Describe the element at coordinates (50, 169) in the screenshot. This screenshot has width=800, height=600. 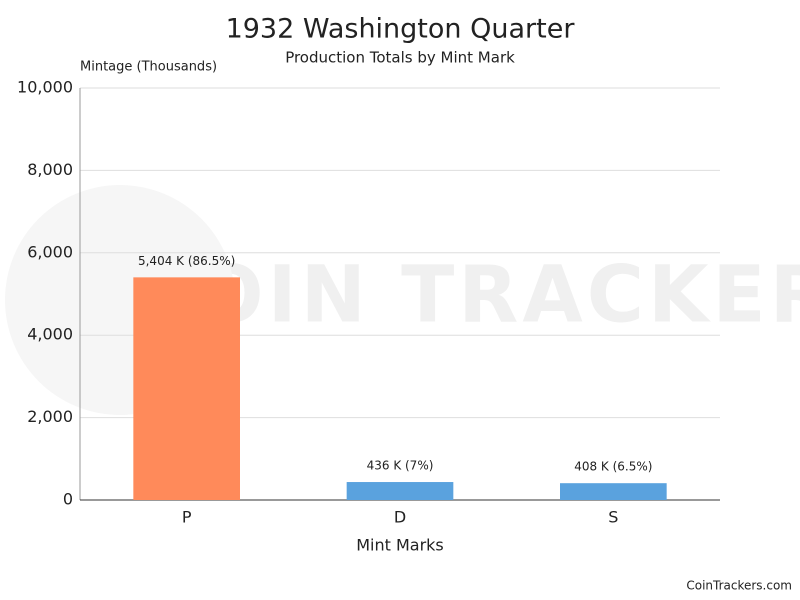
I see `y-tick-label: 8,000` at that location.